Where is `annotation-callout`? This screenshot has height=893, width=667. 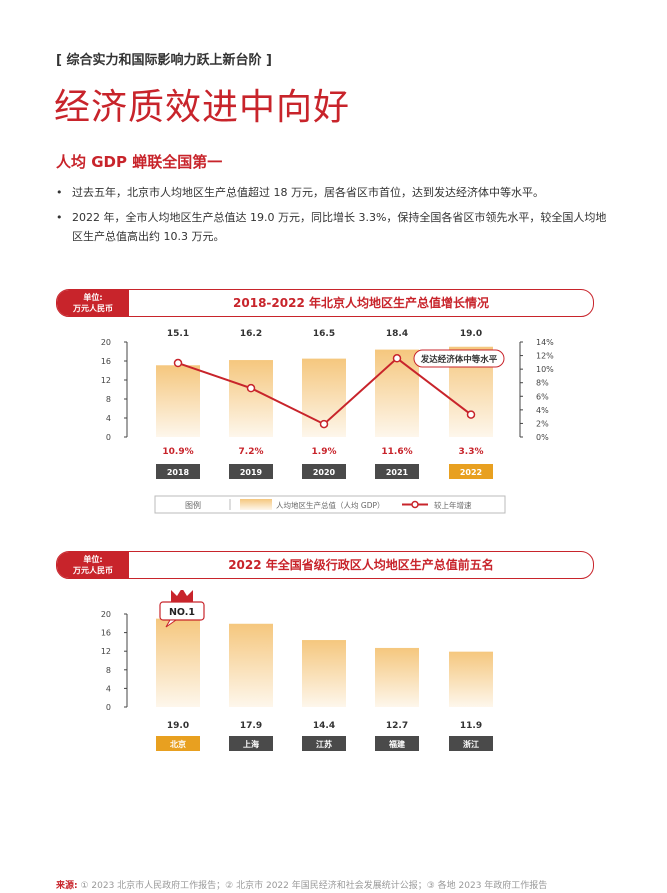 annotation-callout is located at coordinates (459, 358).